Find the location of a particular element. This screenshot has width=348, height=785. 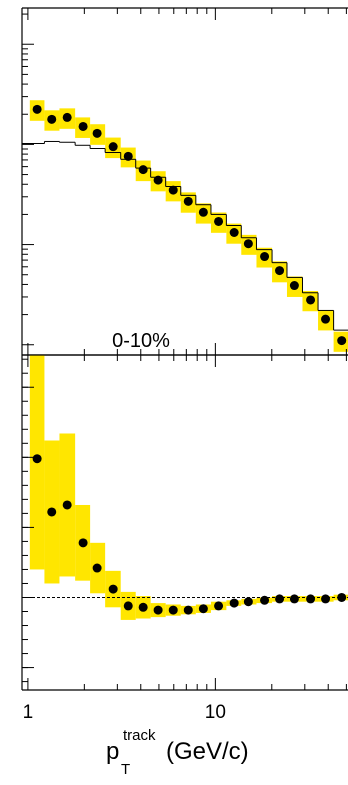

x-label-sup: track is located at coordinates (139, 735).